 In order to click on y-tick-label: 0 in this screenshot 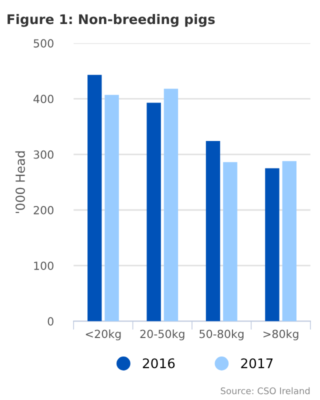, I will do `click(51, 321)`.